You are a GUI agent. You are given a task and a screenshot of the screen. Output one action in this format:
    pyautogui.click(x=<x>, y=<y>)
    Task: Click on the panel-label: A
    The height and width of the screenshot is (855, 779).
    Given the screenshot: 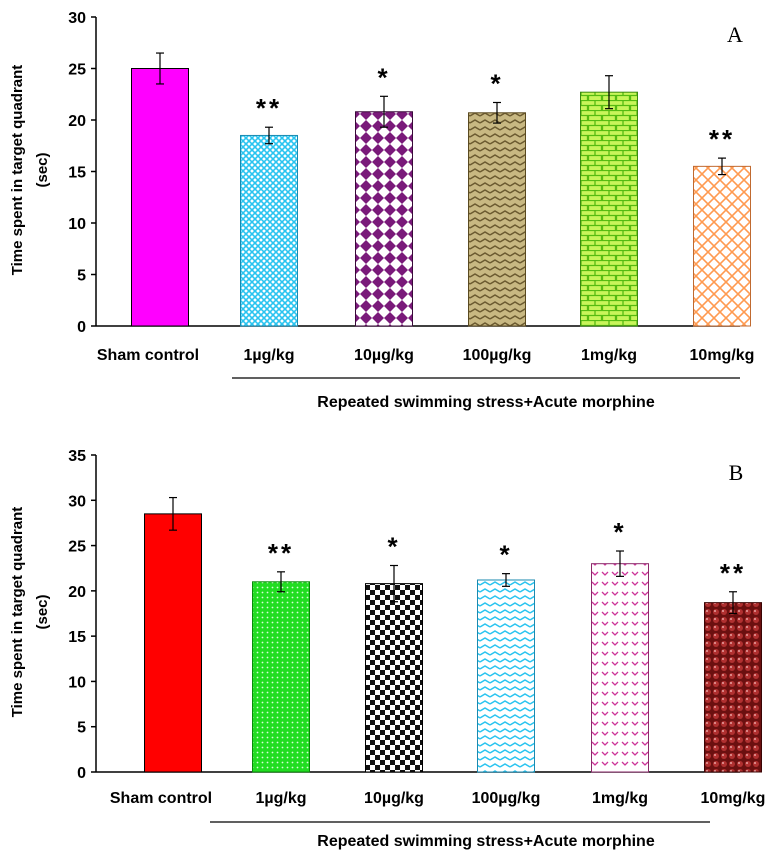 What is the action you would take?
    pyautogui.click(x=735, y=34)
    